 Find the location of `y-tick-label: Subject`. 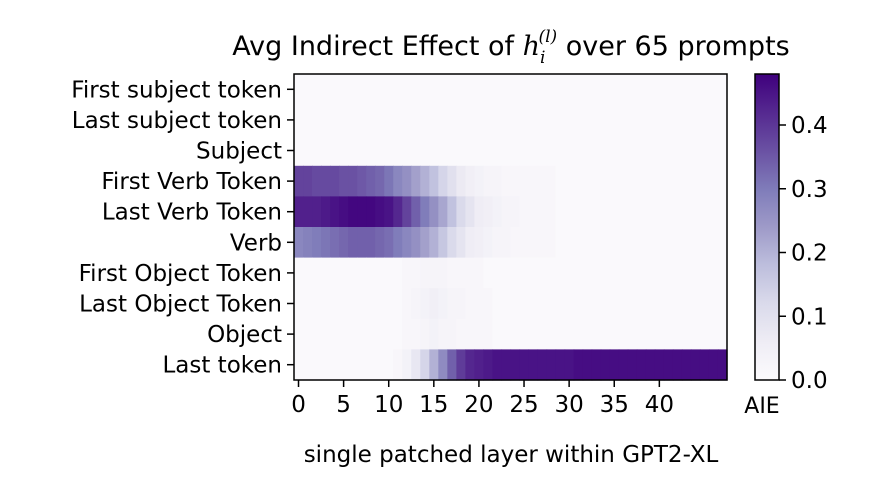

y-tick-label: Subject is located at coordinates (239, 152).